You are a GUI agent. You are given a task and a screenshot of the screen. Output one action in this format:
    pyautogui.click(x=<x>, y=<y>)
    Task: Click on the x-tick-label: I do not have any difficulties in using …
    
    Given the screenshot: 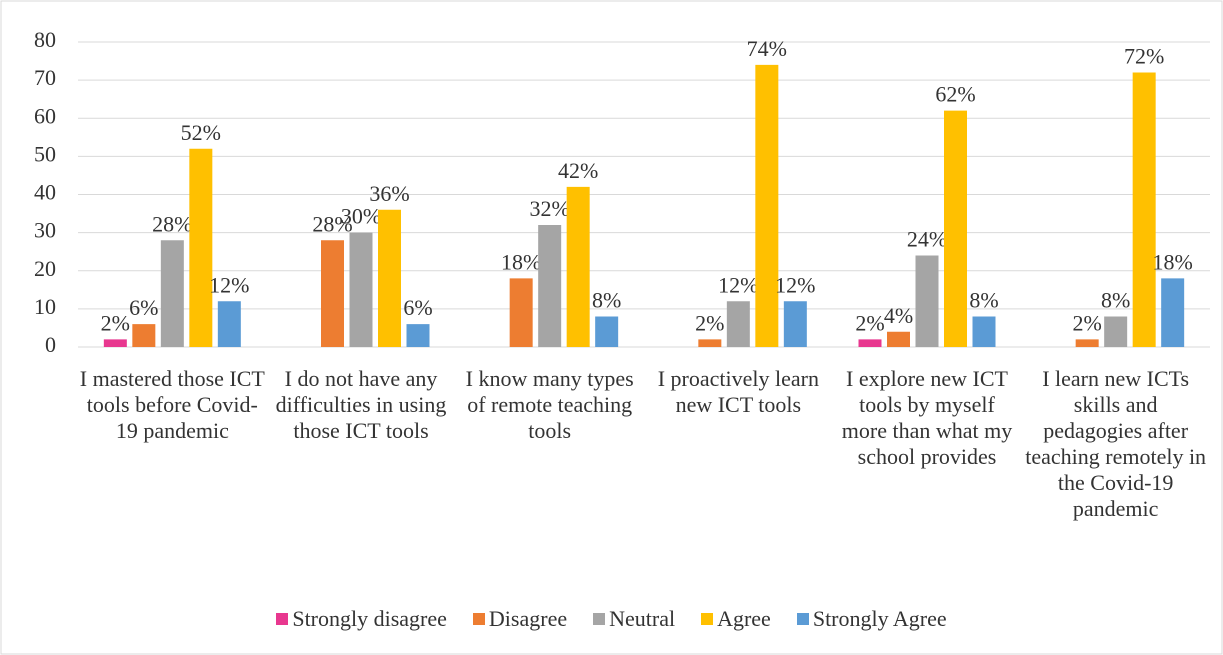 What is the action you would take?
    pyautogui.click(x=361, y=404)
    